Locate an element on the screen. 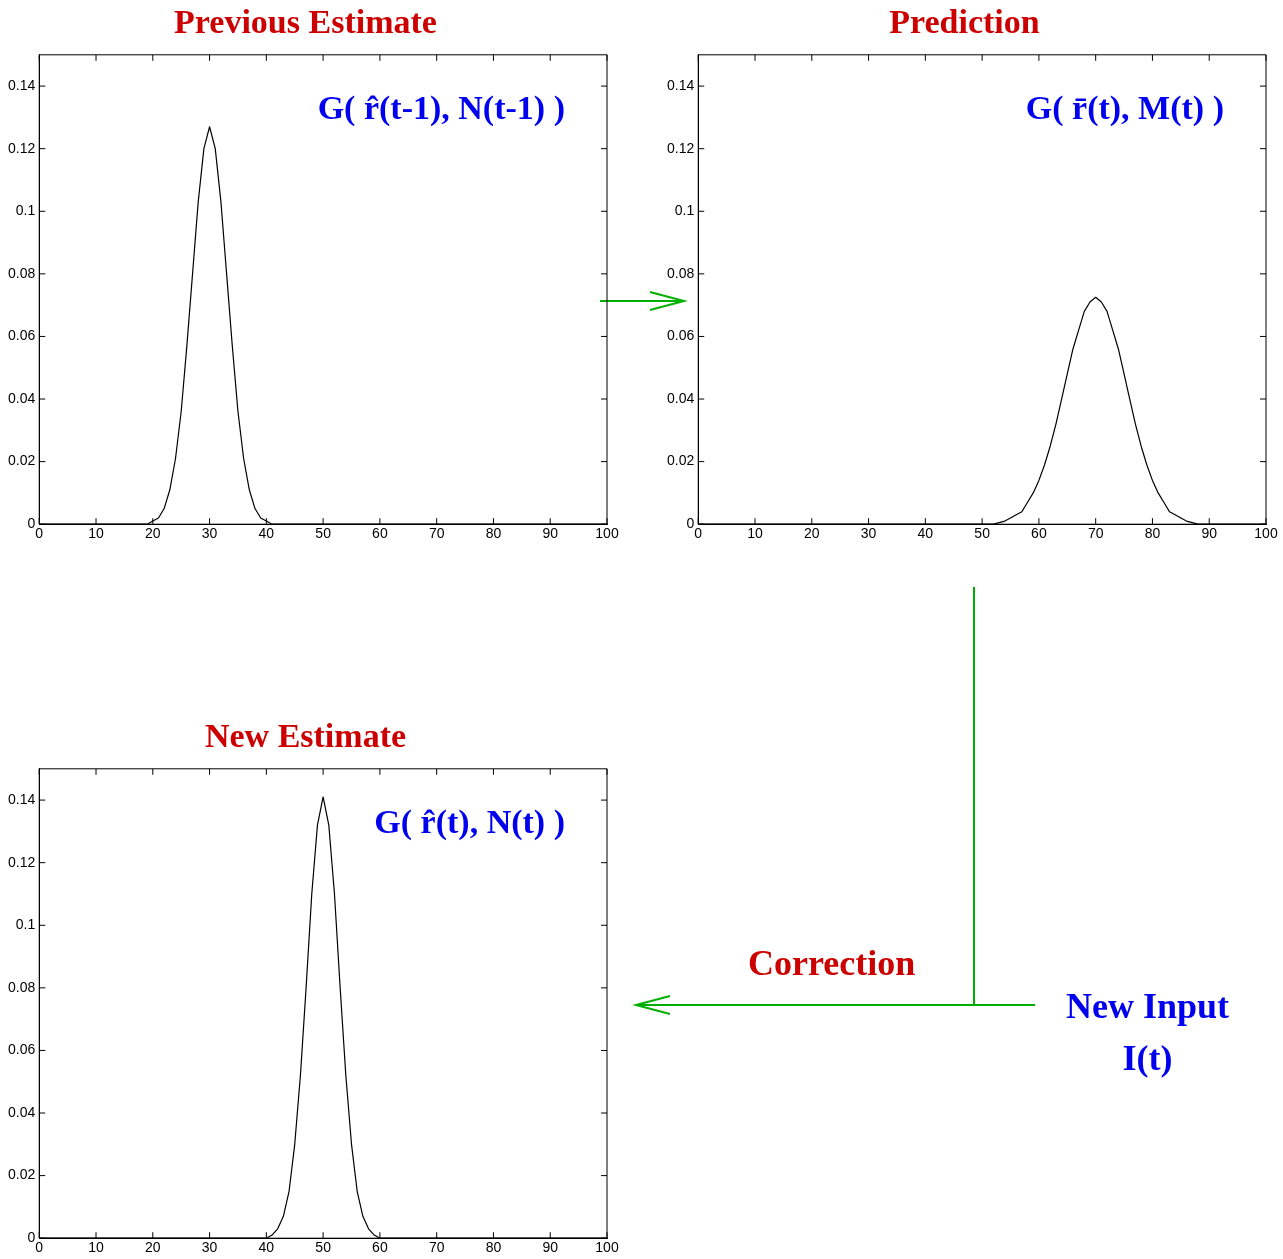 Image resolution: width=1283 pixels, height=1259 pixels. annotation: G( r̄(t), M(t) ) is located at coordinates (1124, 107).